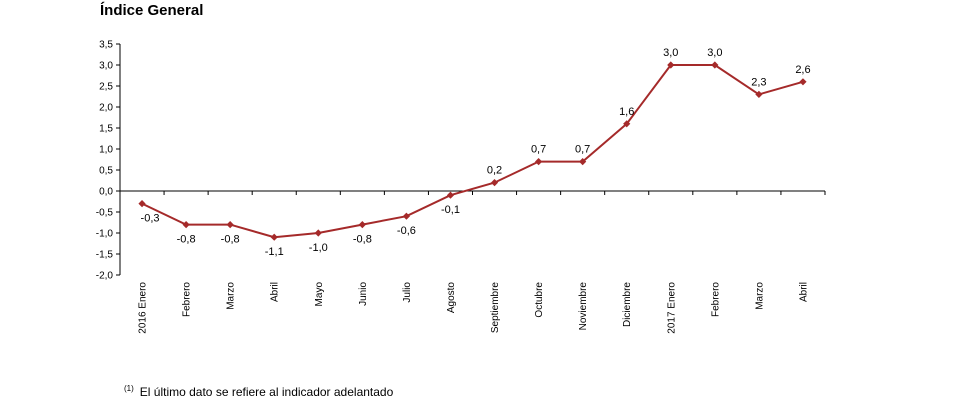 Image resolution: width=960 pixels, height=400 pixels. Describe the element at coordinates (150, 219) in the screenshot. I see `data-label: -0,3` at that location.